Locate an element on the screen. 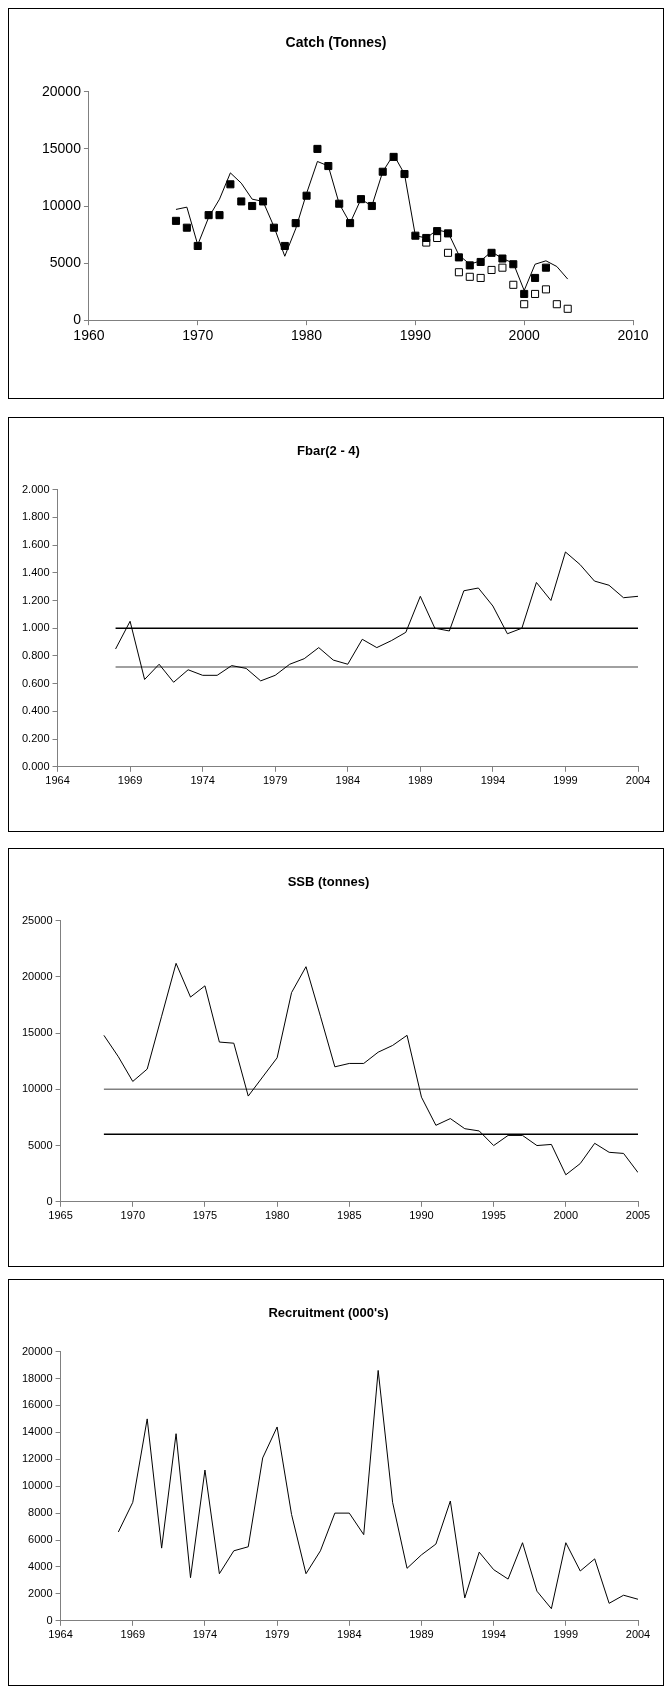 This screenshot has width=672, height=1690. chart-title: Catch (Tonnes) is located at coordinates (336, 42).